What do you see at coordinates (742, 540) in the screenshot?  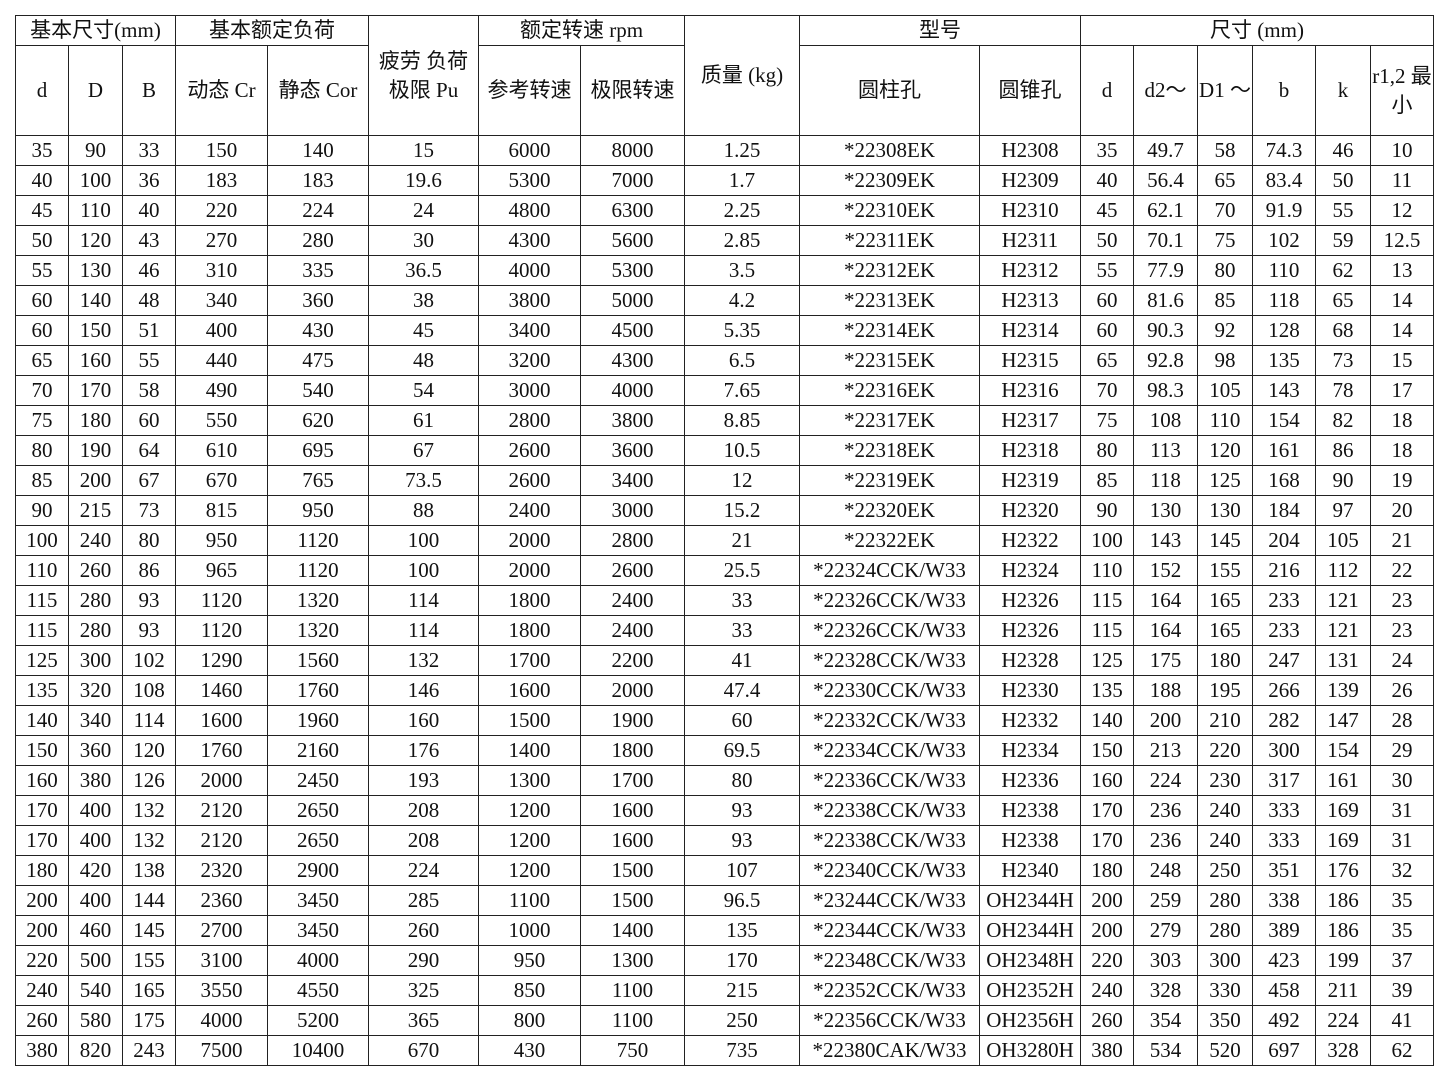 I see `table-cell: 21` at bounding box center [742, 540].